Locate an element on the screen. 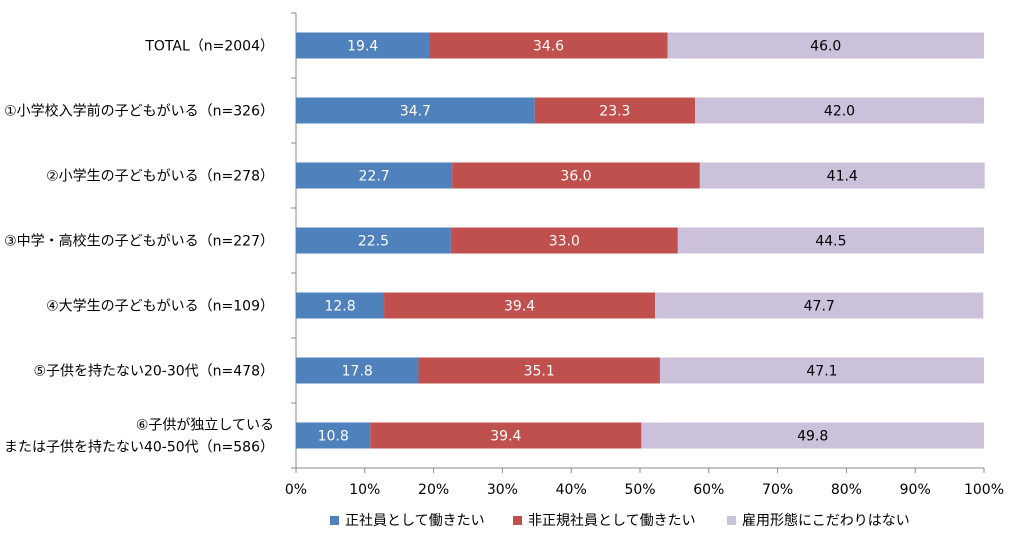 This screenshot has width=1023, height=548. data-label: 10.8 is located at coordinates (333, 437).